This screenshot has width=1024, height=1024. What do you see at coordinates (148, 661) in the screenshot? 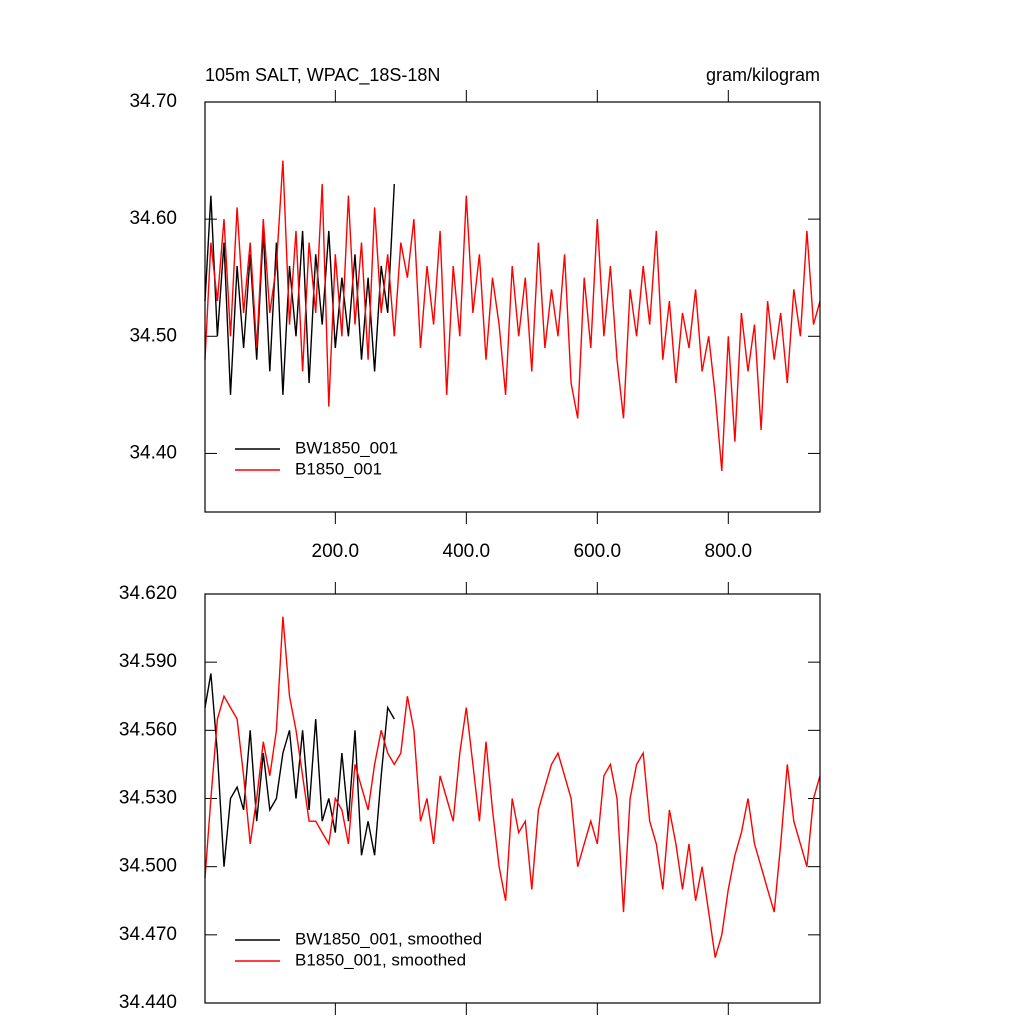
I see `y-tick-label: 34.590` at bounding box center [148, 661].